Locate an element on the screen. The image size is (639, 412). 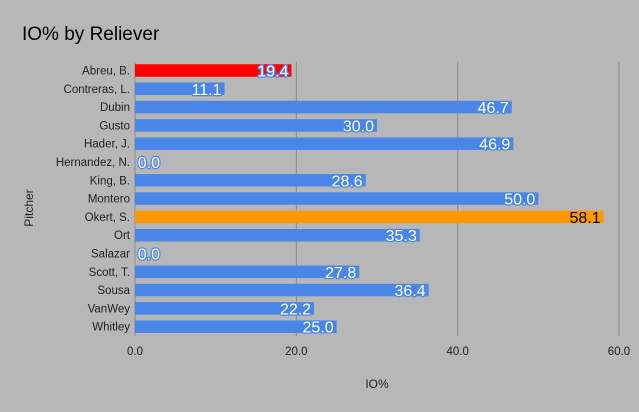
data-label: 19.4 is located at coordinates (272, 72).